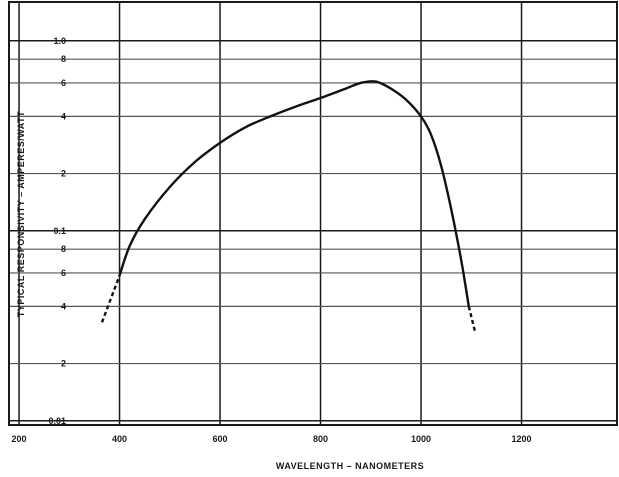 The width and height of the screenshot is (619, 477). I want to click on y-tick-label: 0.01, so click(57, 421).